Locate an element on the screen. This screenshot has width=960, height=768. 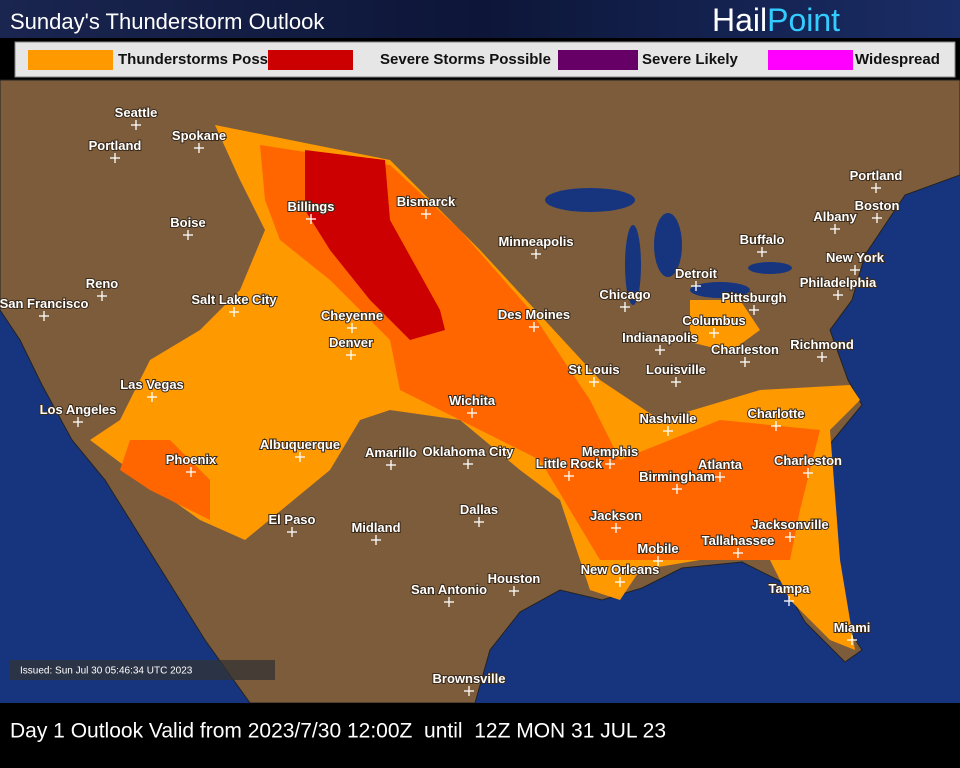
city-label: Tallahassee is located at coordinates (738, 540).